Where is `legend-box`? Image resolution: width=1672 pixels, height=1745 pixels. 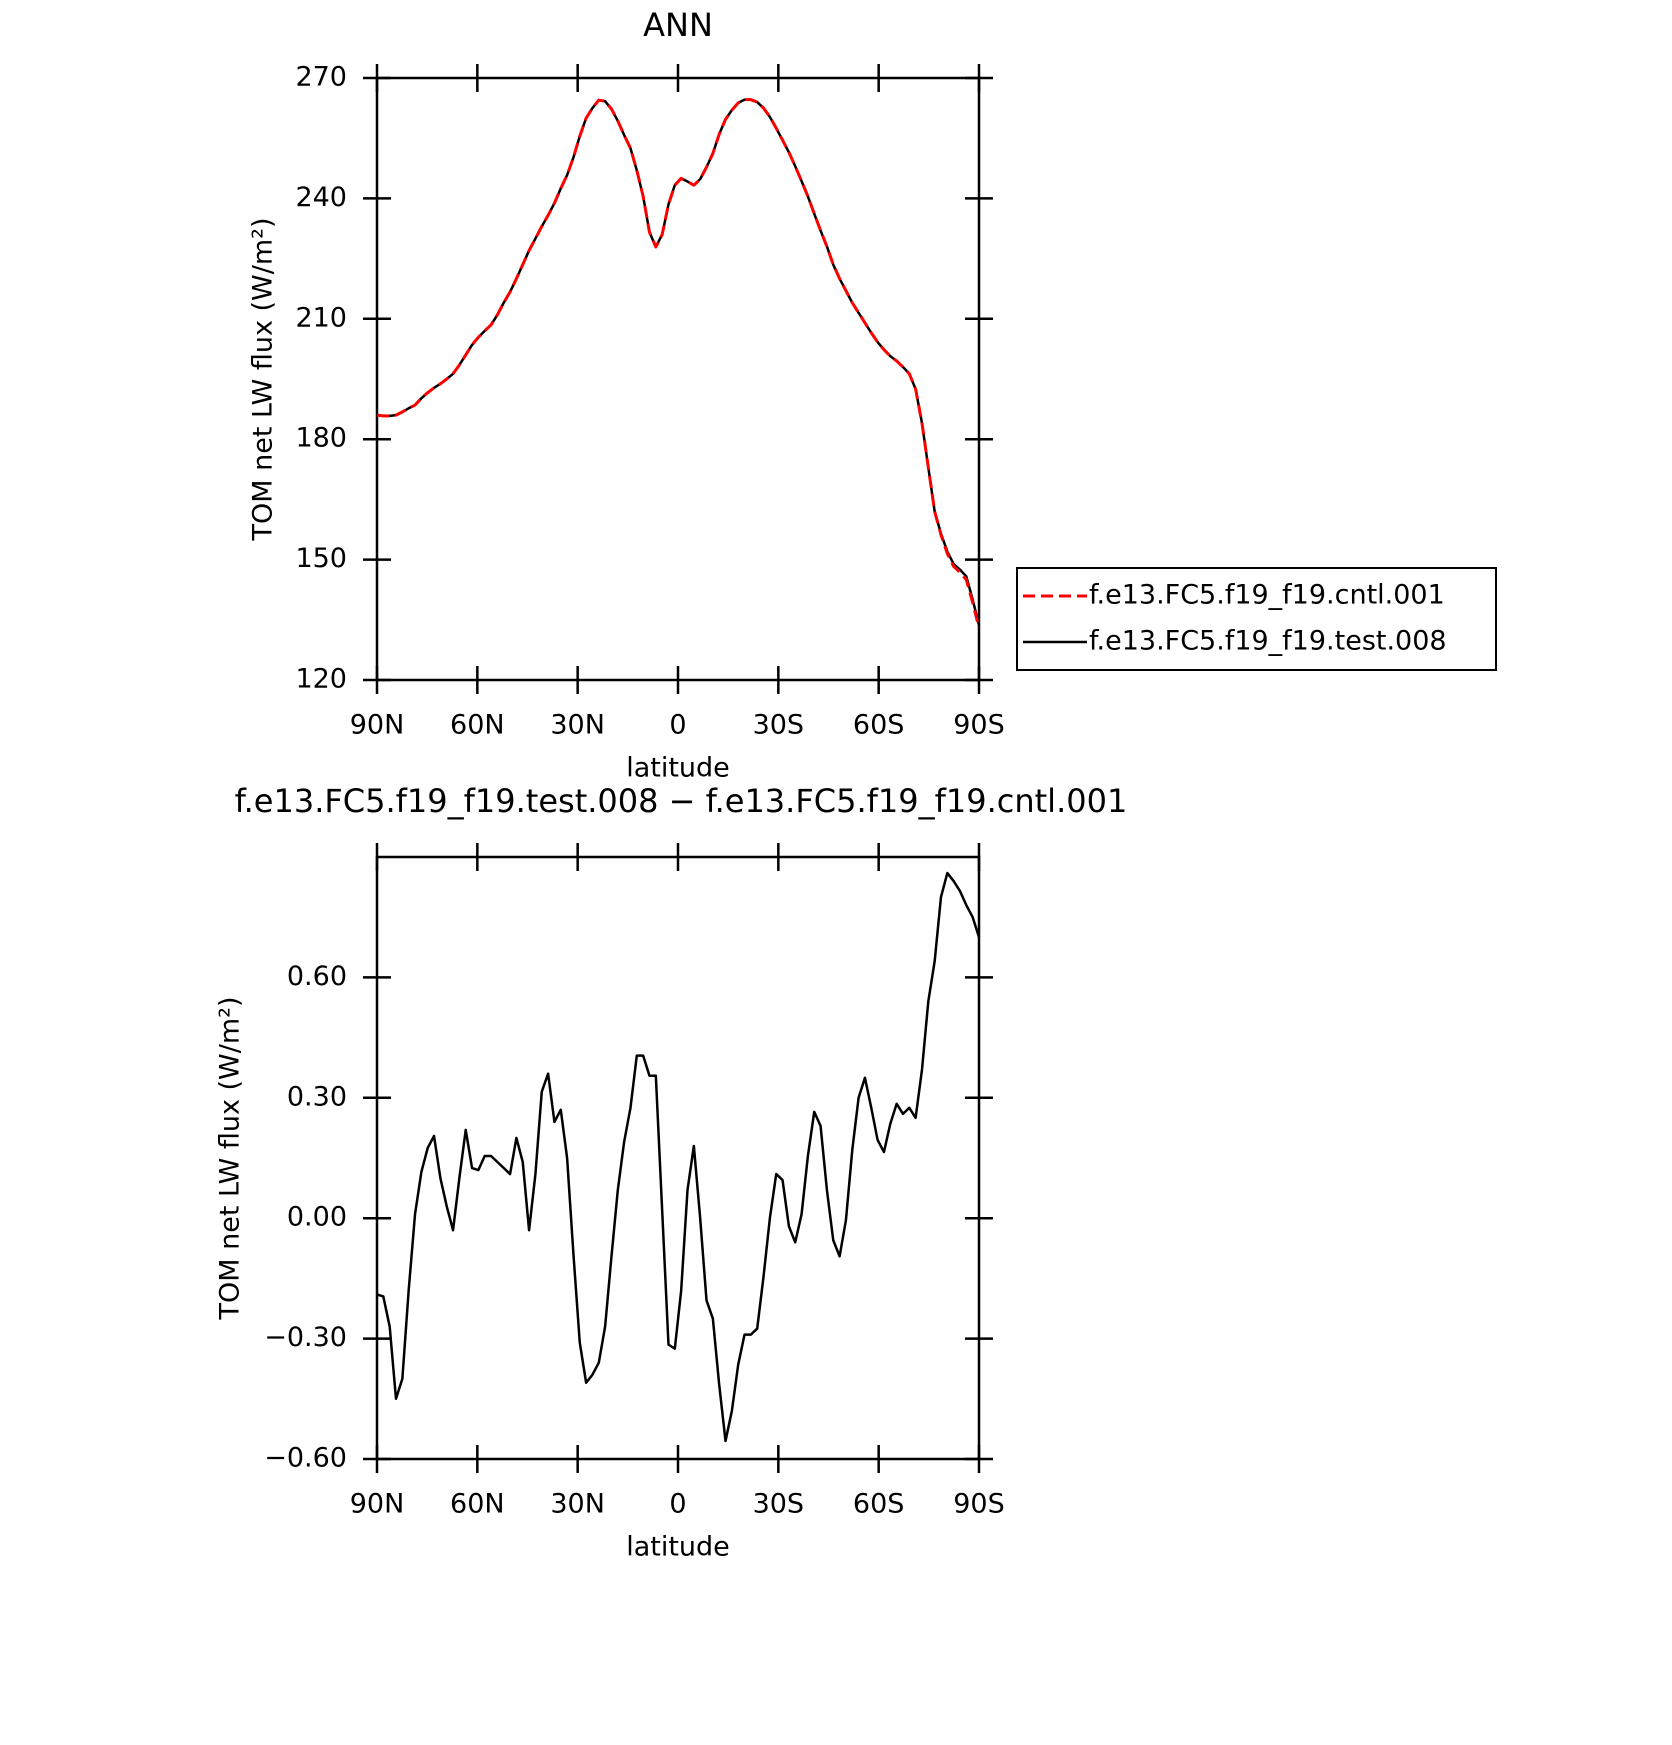
legend-box is located at coordinates (1256, 619).